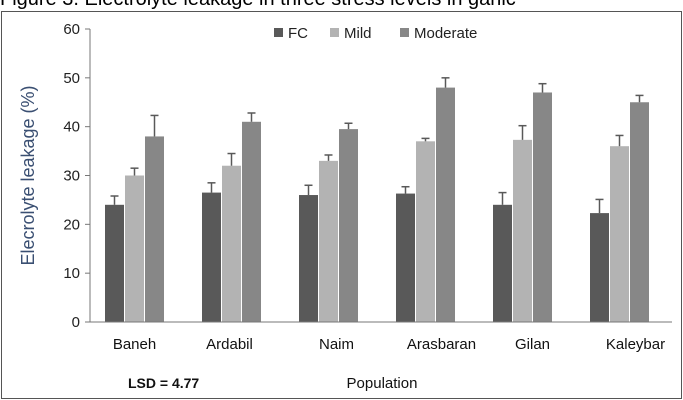  Describe the element at coordinates (522, 230) in the screenshot. I see `bar-mild-gilan` at that location.